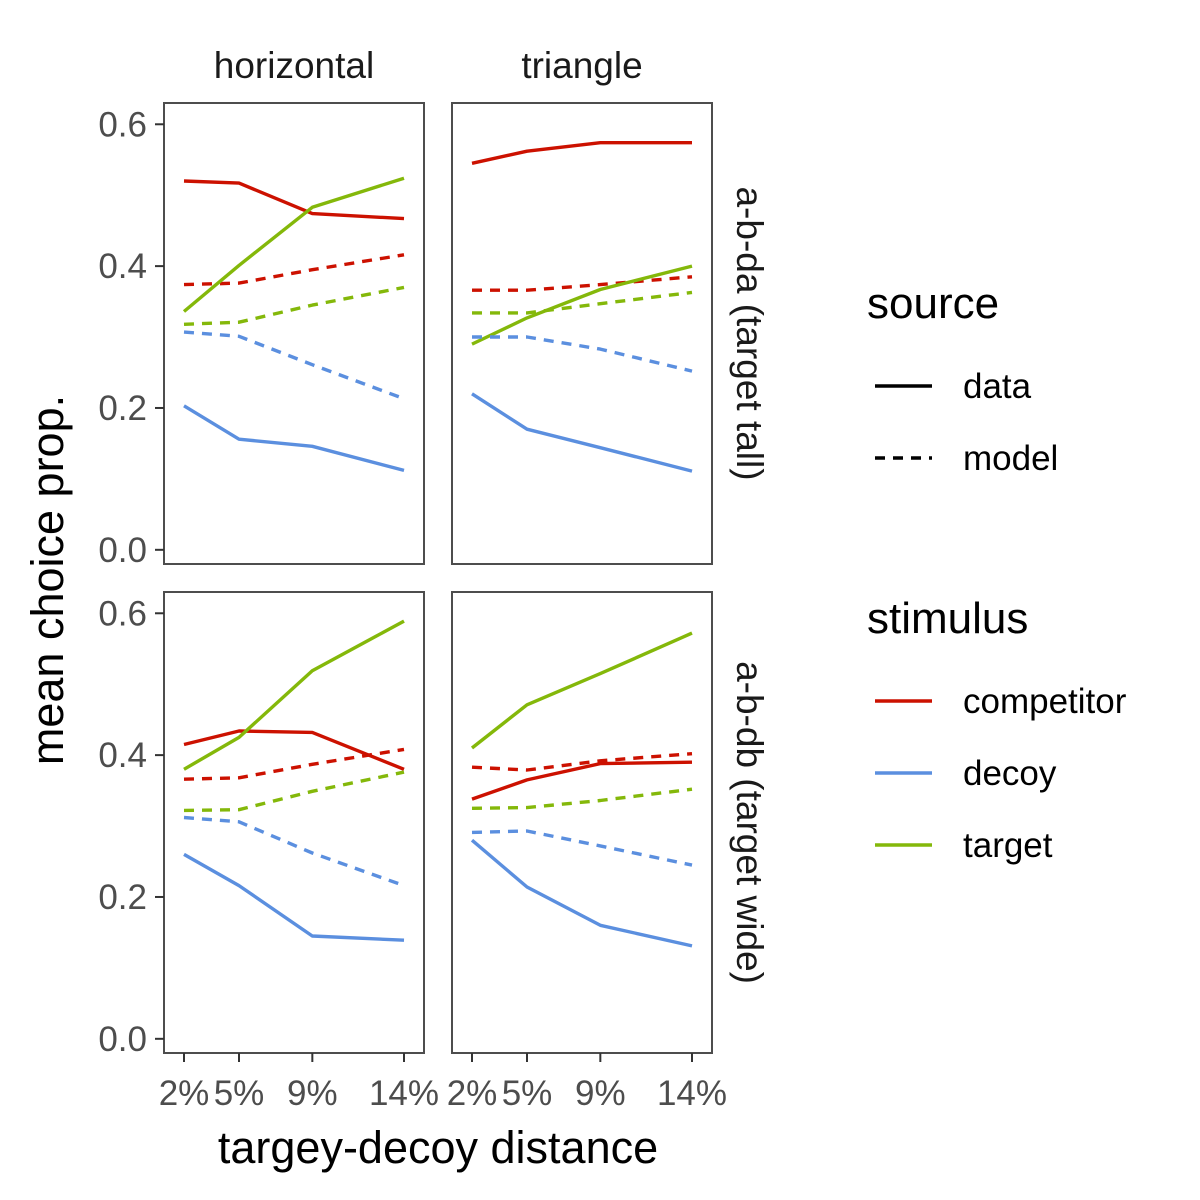 This screenshot has width=1200, height=1200. I want to click on facet-row-label-a-b-da-target-tall: a-b-da (target tall), so click(749, 333).